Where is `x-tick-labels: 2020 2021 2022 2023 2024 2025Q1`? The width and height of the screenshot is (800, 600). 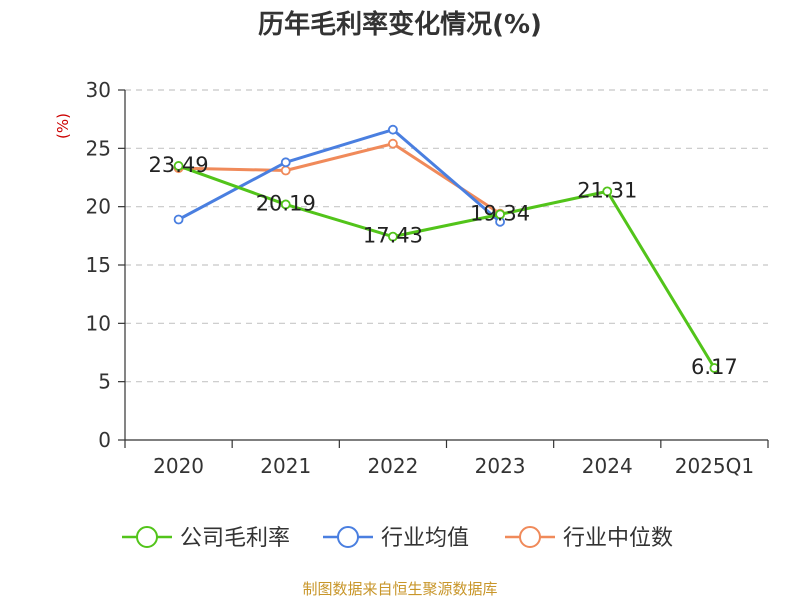
x-tick-labels: 2020 2021 2022 2023 2024 2025Q1 is located at coordinates (453, 466).